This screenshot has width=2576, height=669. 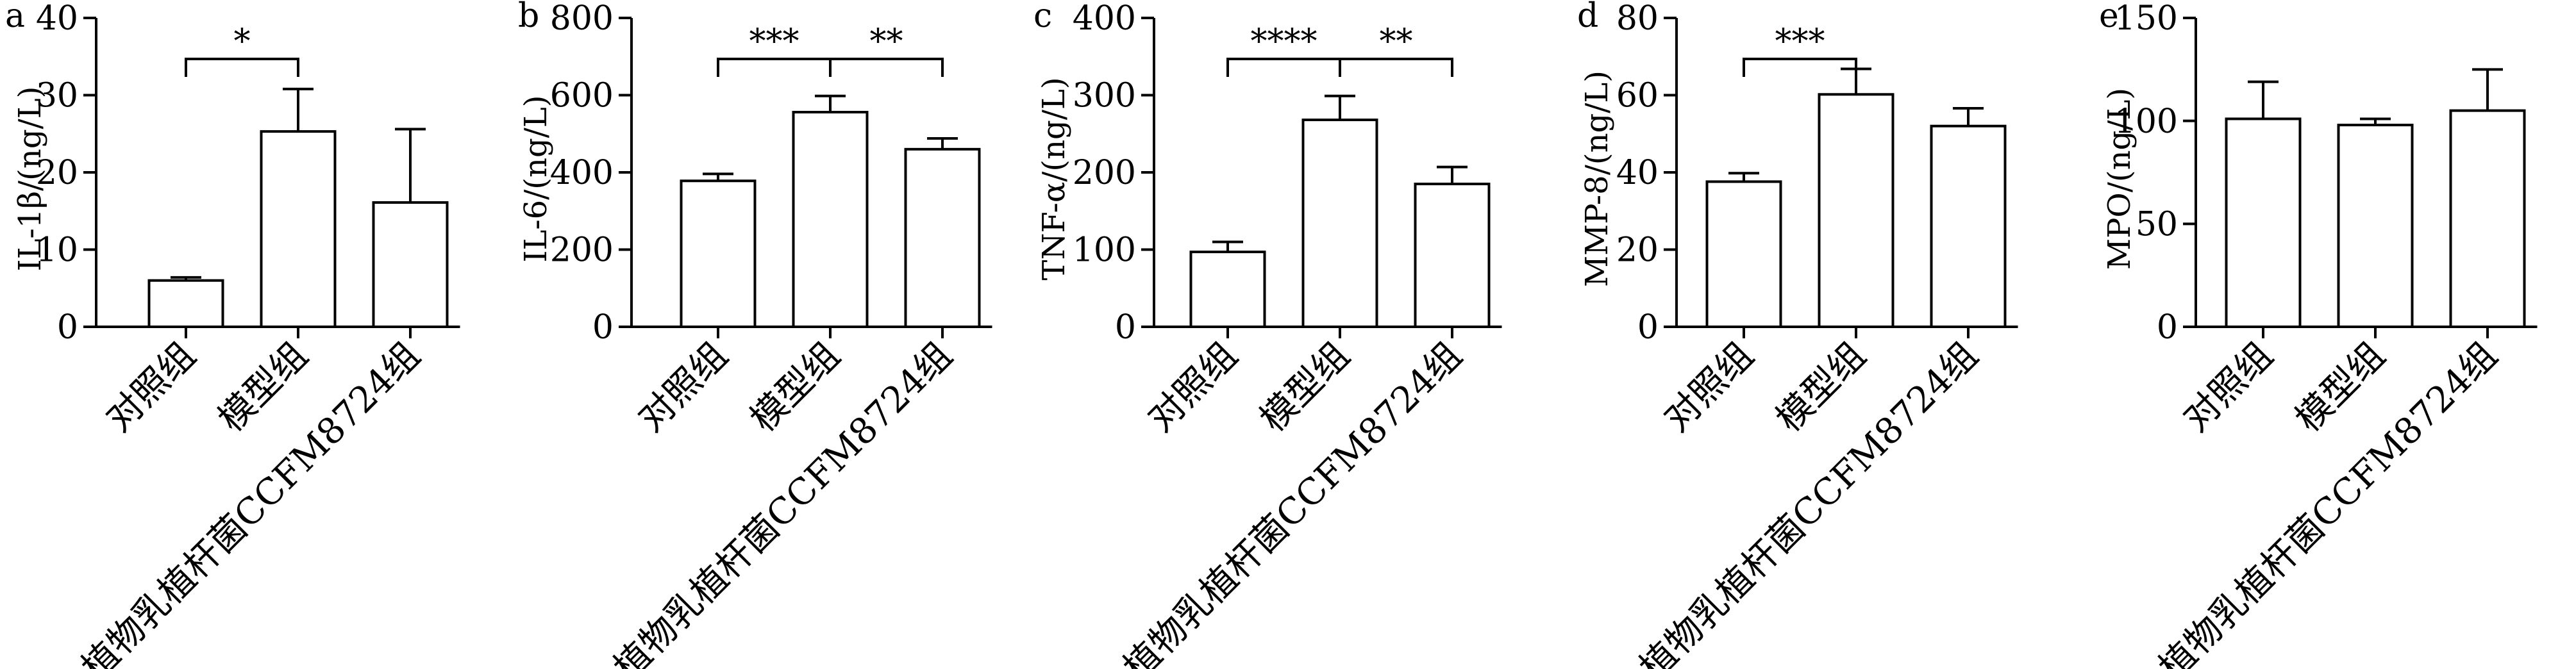 What do you see at coordinates (1054, 178) in the screenshot?
I see `y-axis-label: TNF-α/(ng/L)` at bounding box center [1054, 178].